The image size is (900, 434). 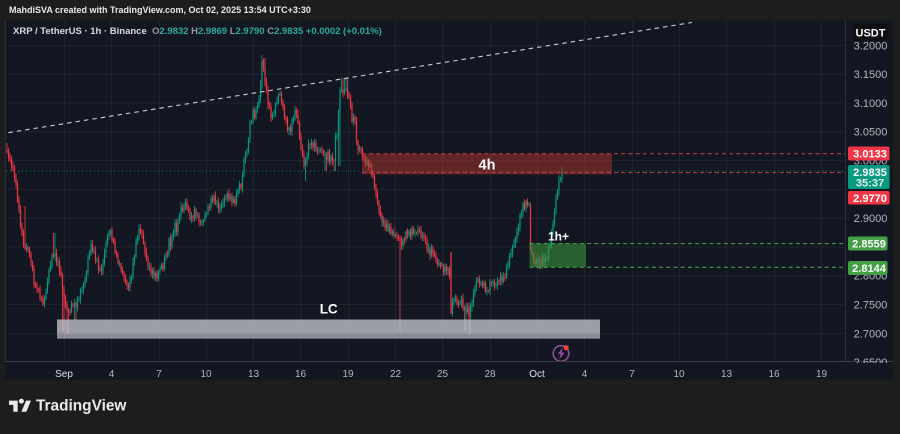 I want to click on svg-text: LC, so click(x=329, y=309).